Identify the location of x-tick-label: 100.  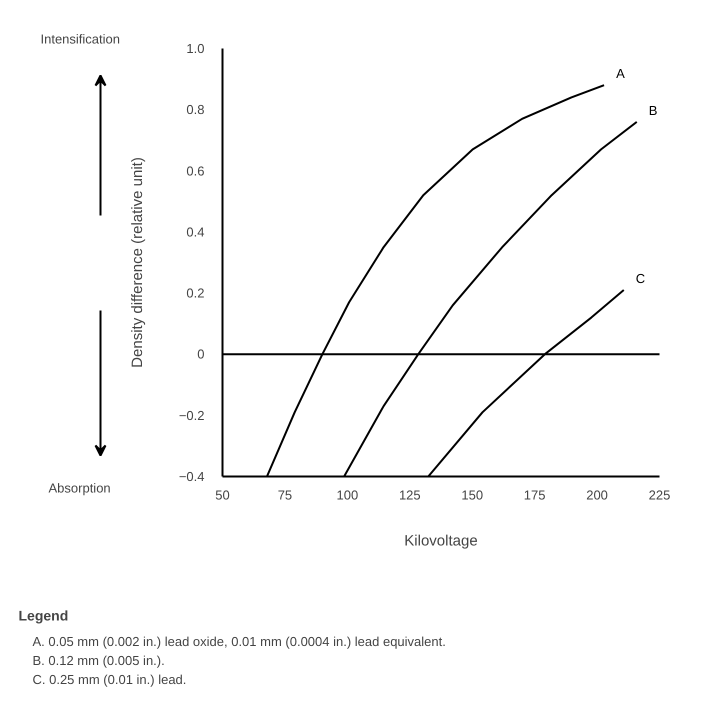
(347, 495).